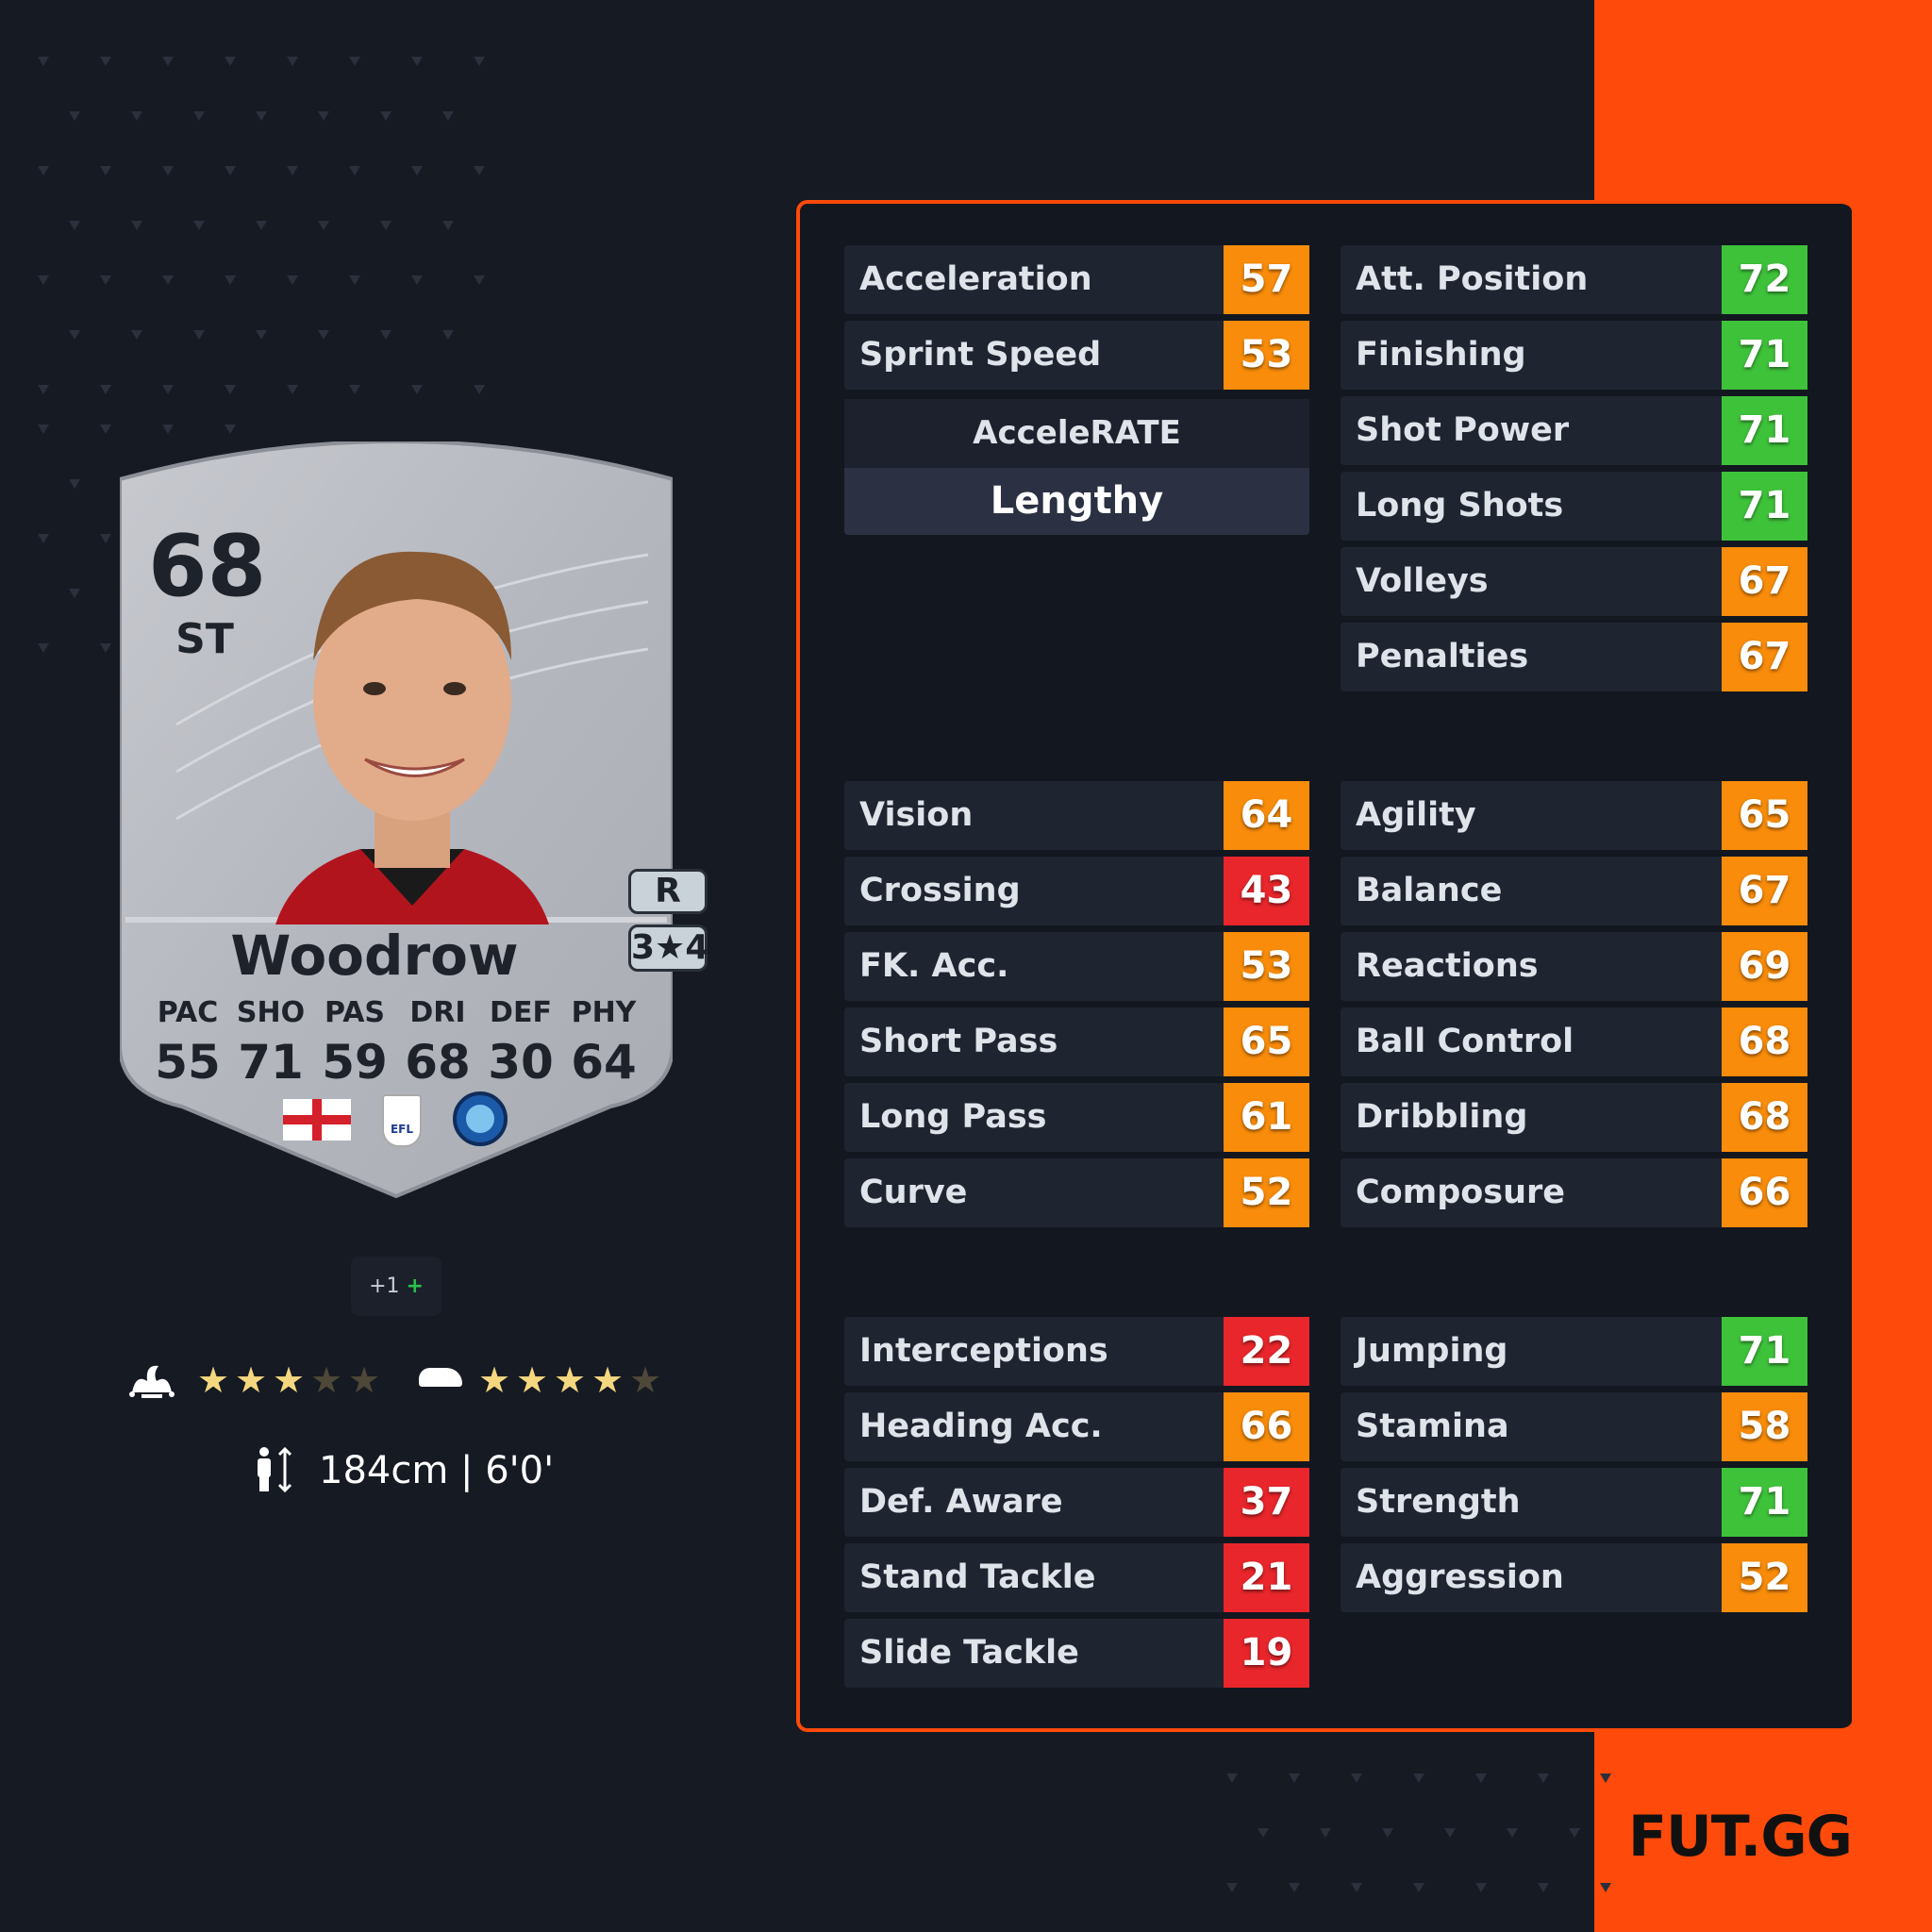 The height and width of the screenshot is (1932, 1932). I want to click on stat-label: Dribbling, so click(1442, 1117).